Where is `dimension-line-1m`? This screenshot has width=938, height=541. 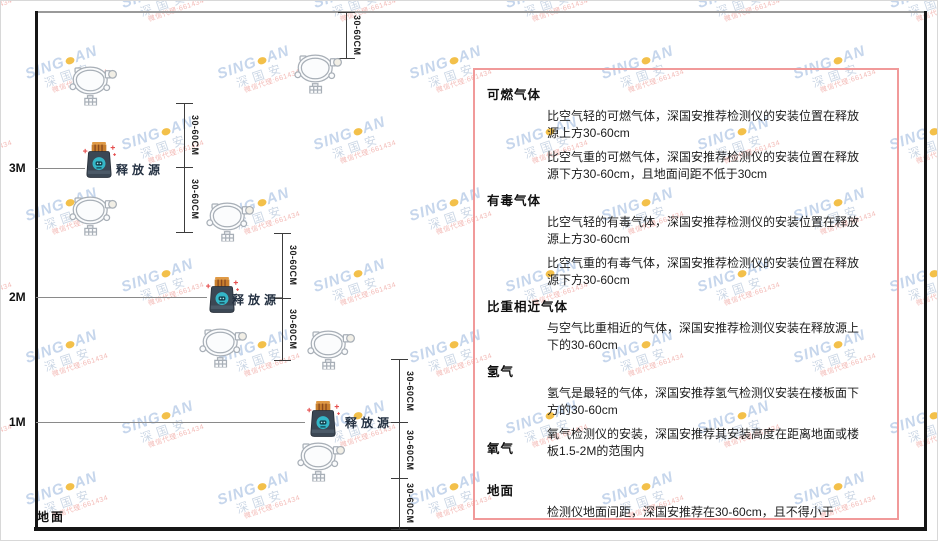
dimension-line-1m is located at coordinates (399, 444).